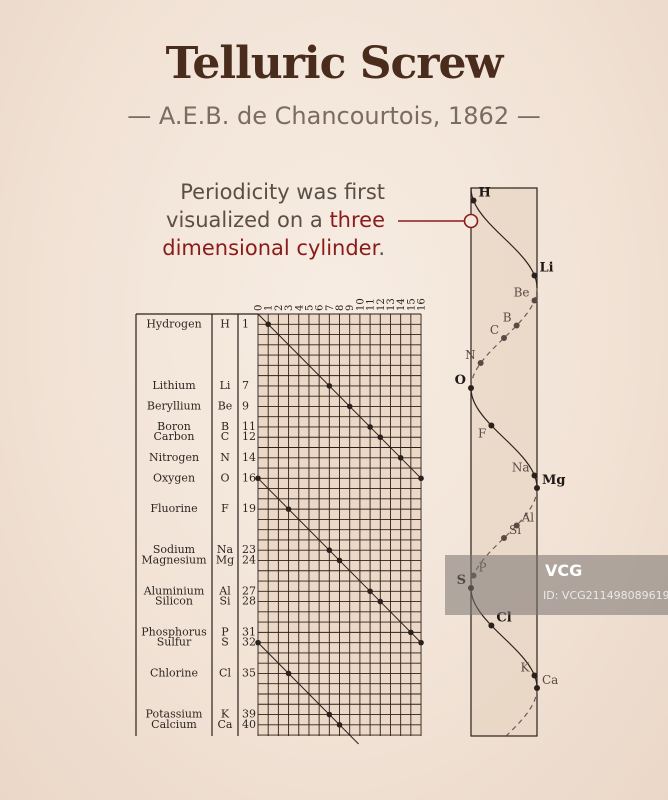 The height and width of the screenshot is (800, 668). Describe the element at coordinates (546, 268) in the screenshot. I see `cylinder-label: Li` at that location.